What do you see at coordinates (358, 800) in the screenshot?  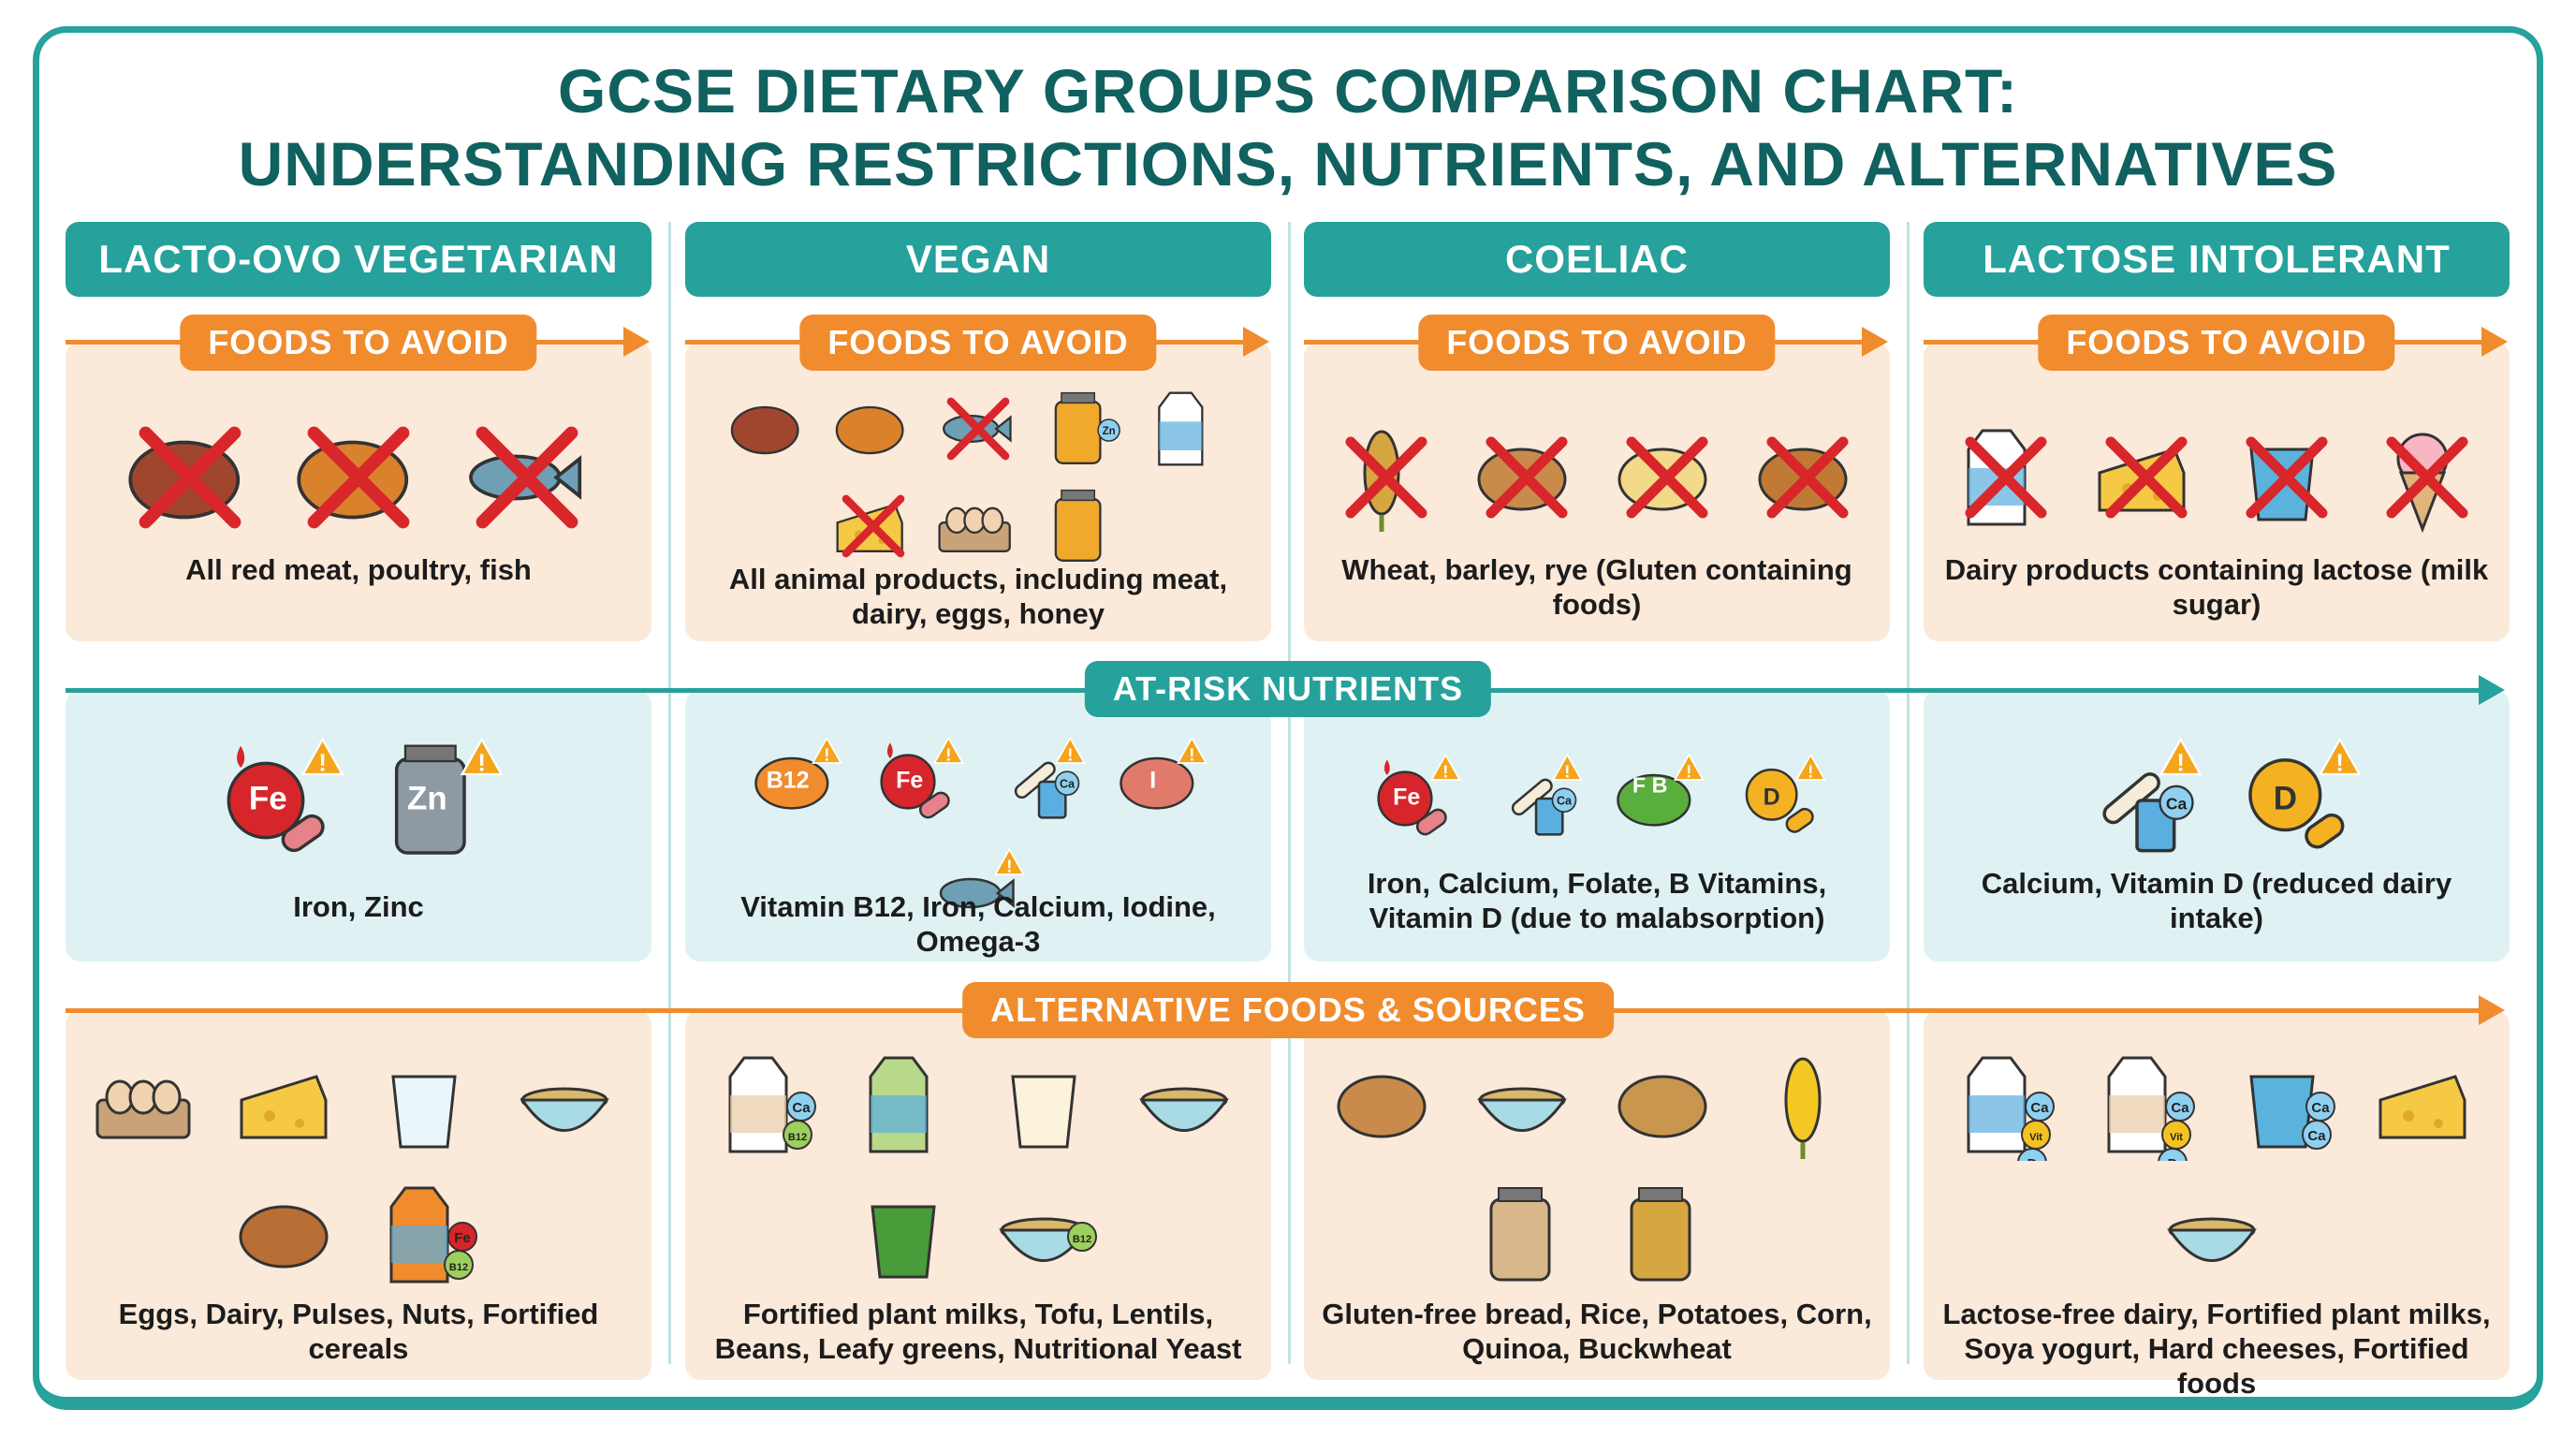 I see `nutrients-icons: Fe! Zn!` at bounding box center [358, 800].